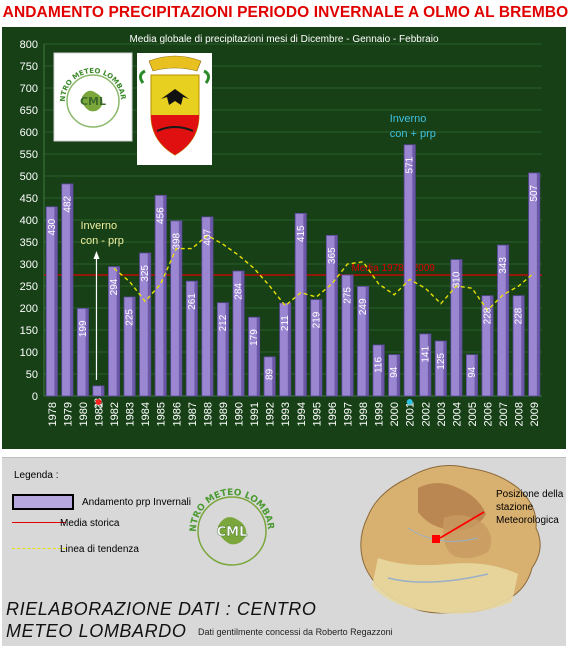 The width and height of the screenshot is (571, 647). Describe the element at coordinates (254, 337) in the screenshot. I see `bar-value-label: 179` at that location.